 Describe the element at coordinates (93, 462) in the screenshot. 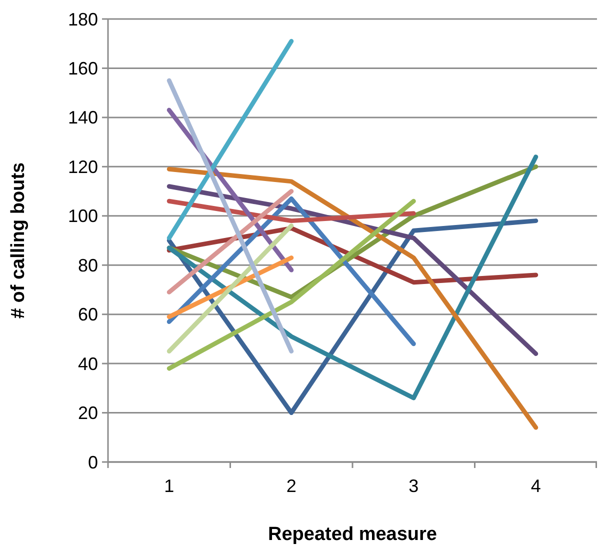

I see `y-tick-label: 0` at that location.